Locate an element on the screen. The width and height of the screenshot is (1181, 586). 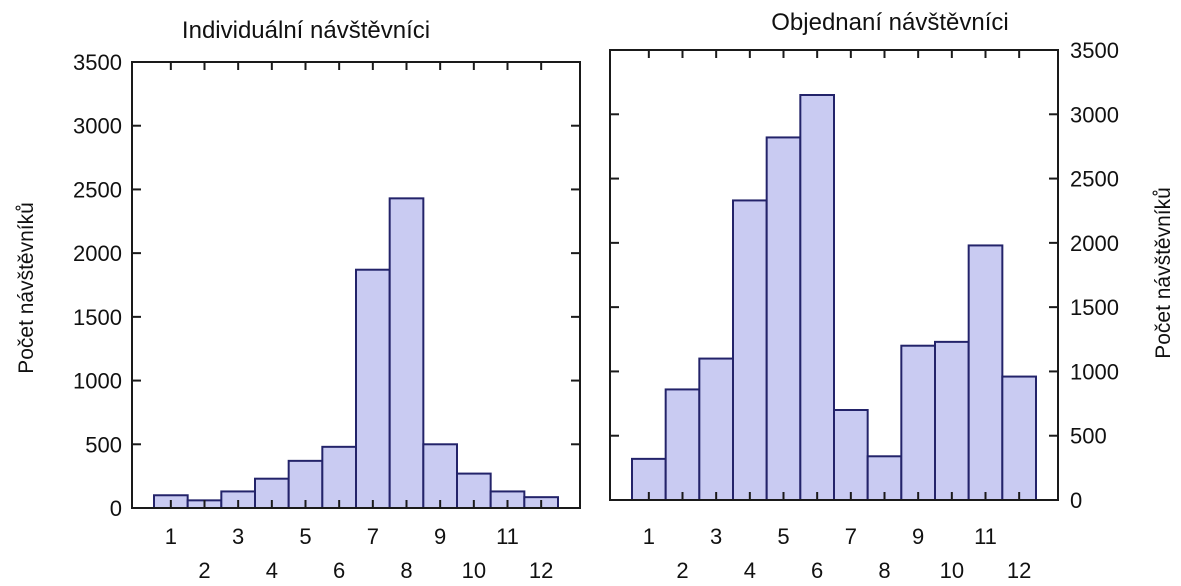
chart-title: Objednaní návštěvníci is located at coordinates (889, 22).